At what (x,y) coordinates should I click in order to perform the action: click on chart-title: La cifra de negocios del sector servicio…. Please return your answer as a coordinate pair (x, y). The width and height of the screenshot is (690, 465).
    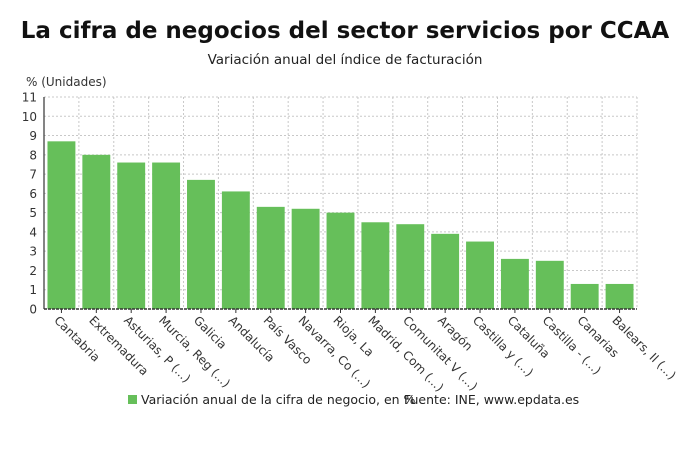
    Looking at the image, I should click on (345, 31).